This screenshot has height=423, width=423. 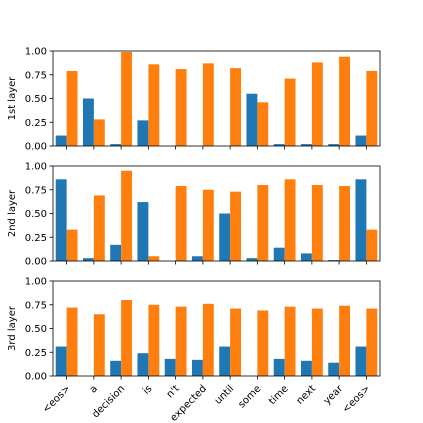 What do you see at coordinates (12, 213) in the screenshot?
I see `y-axis-label: 2nd layer` at bounding box center [12, 213].